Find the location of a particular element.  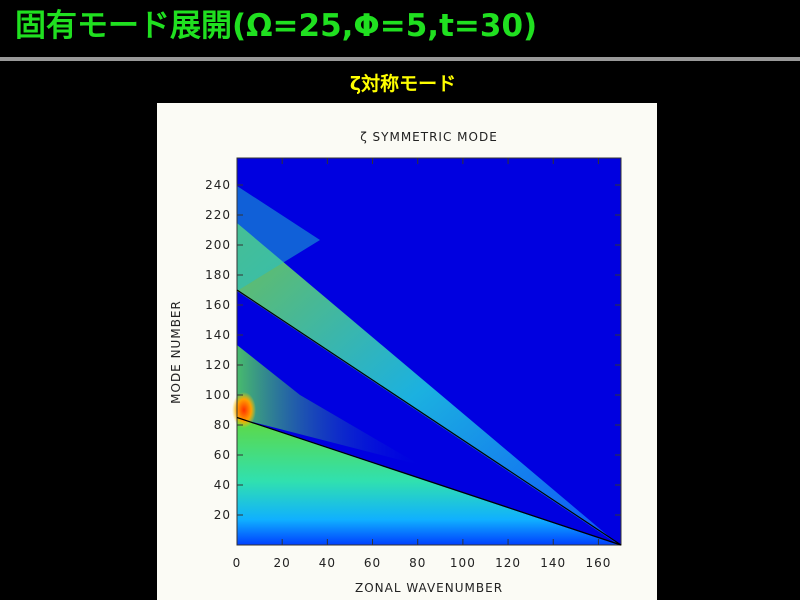

x-tick-label: 140 is located at coordinates (553, 563).